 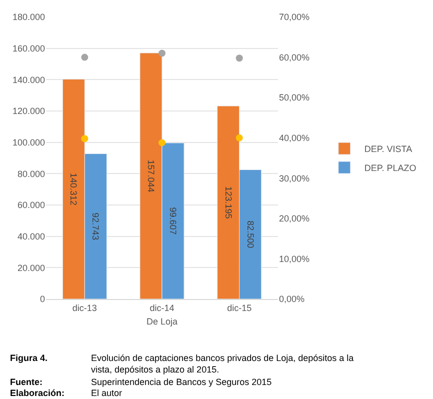 What do you see at coordinates (31, 267) in the screenshot?
I see `y-tick-label: 20.000` at bounding box center [31, 267].